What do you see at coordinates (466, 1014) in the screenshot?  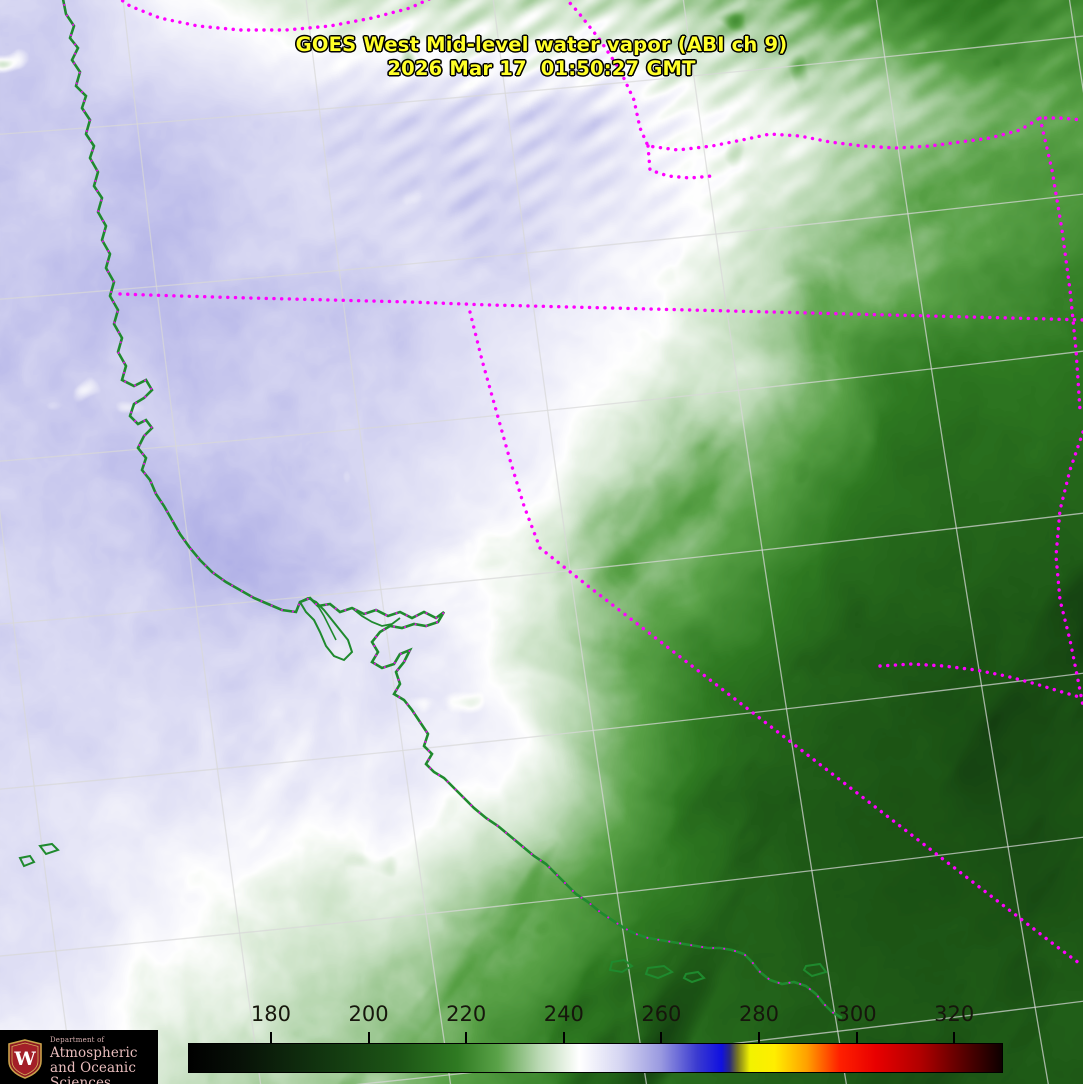 I see `colorbar-label-220: 220` at bounding box center [466, 1014].